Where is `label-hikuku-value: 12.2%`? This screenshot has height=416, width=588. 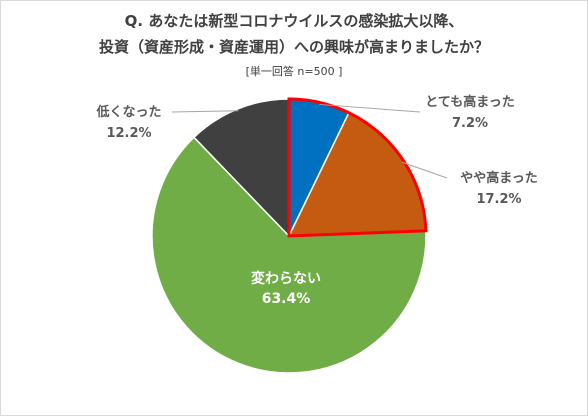
label-hikuku-value: 12.2% is located at coordinates (128, 133).